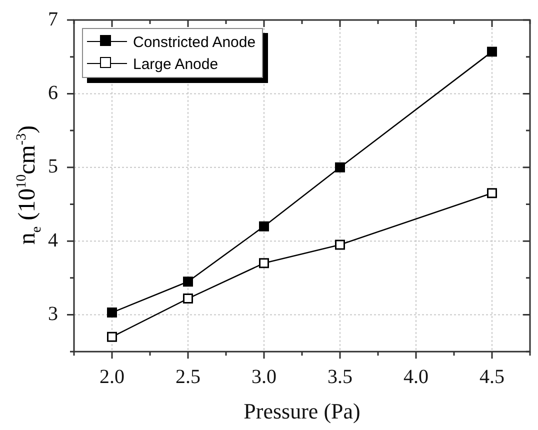 The image size is (538, 430). Describe the element at coordinates (492, 377) in the screenshot. I see `x-tick-label: 4.5` at that location.